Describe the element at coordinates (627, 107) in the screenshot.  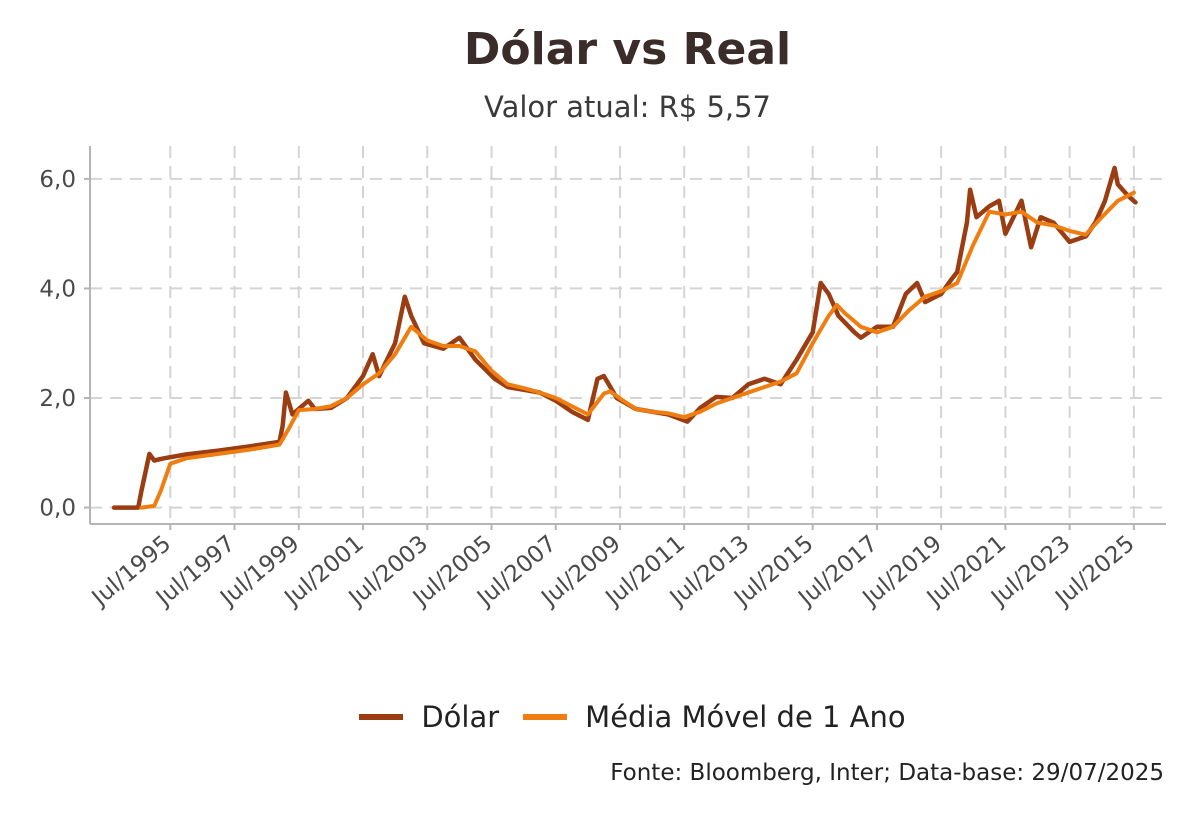
I see `chart-subtitle: Valor atual: R$ 5,57` at that location.